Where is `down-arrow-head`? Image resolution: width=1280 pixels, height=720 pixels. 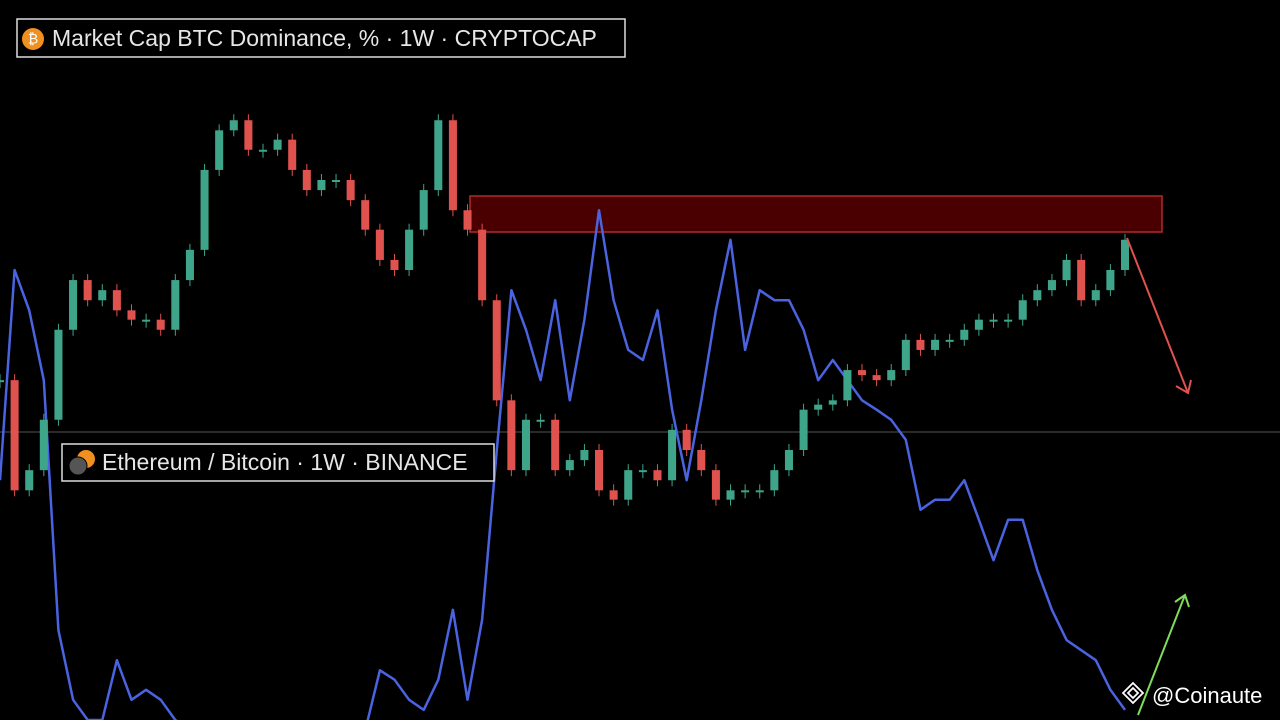 down-arrow-head is located at coordinates (1183, 387).